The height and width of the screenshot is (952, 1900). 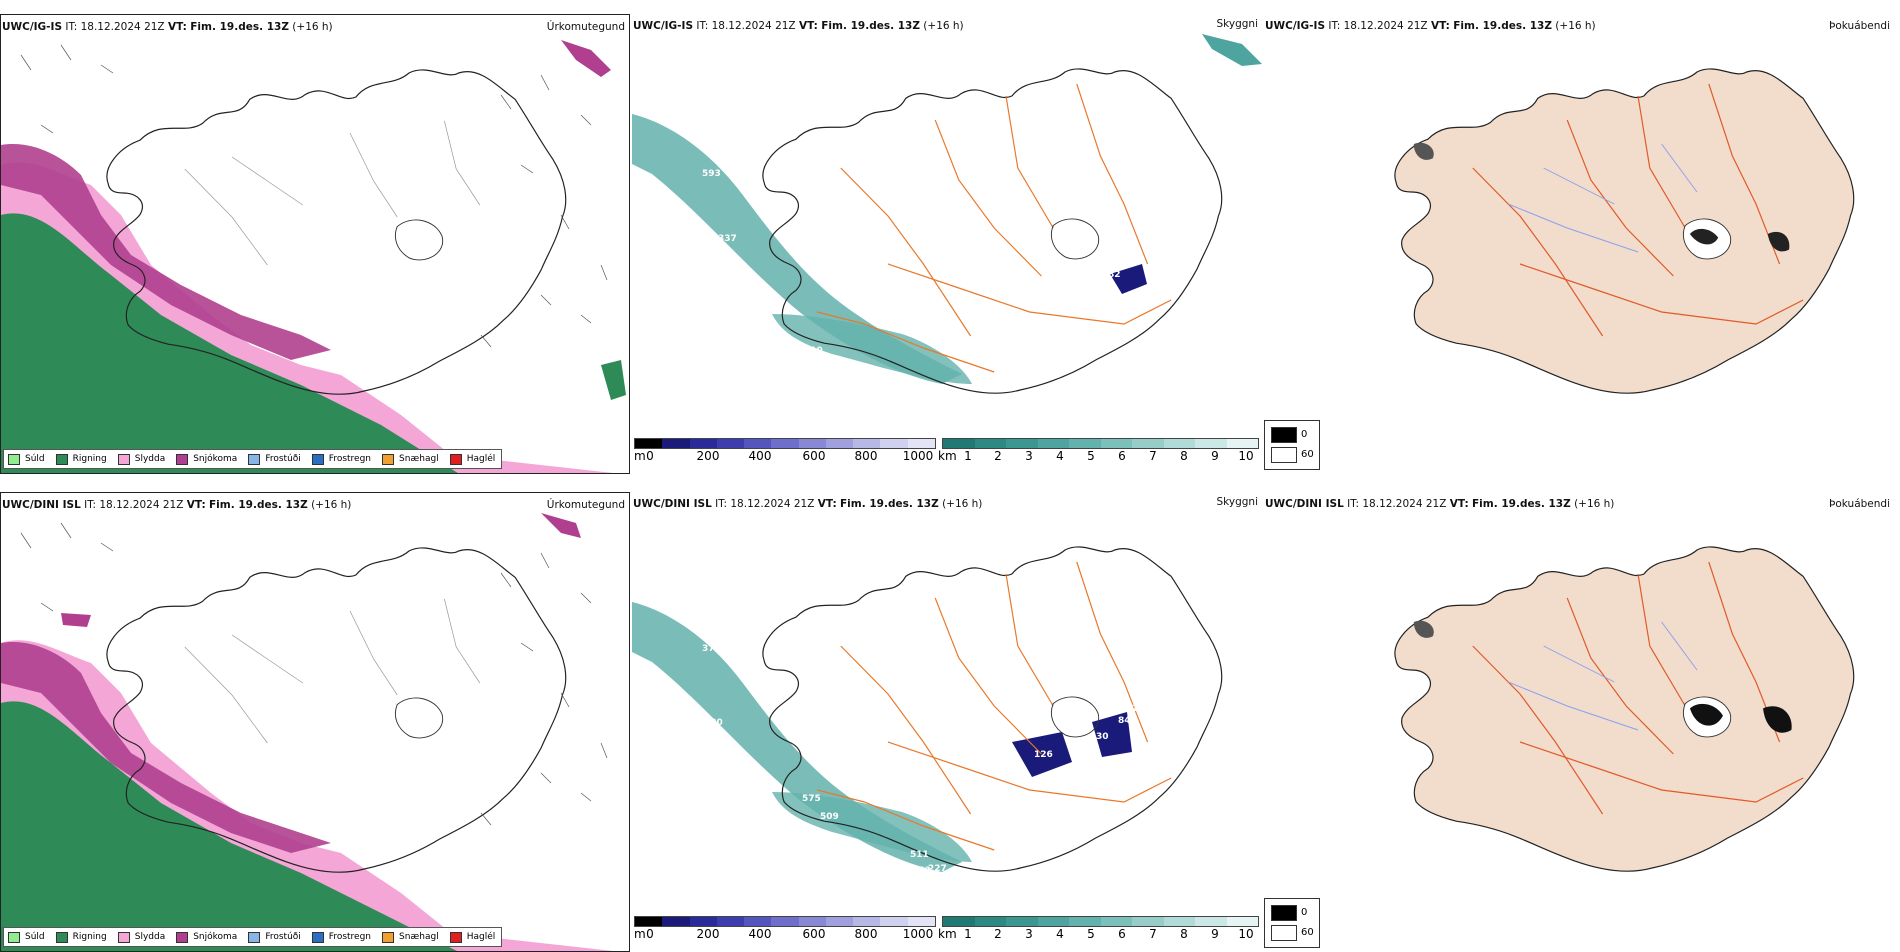 What do you see at coordinates (711, 174) in the screenshot?
I see `cloud-base-label: 593` at bounding box center [711, 174].